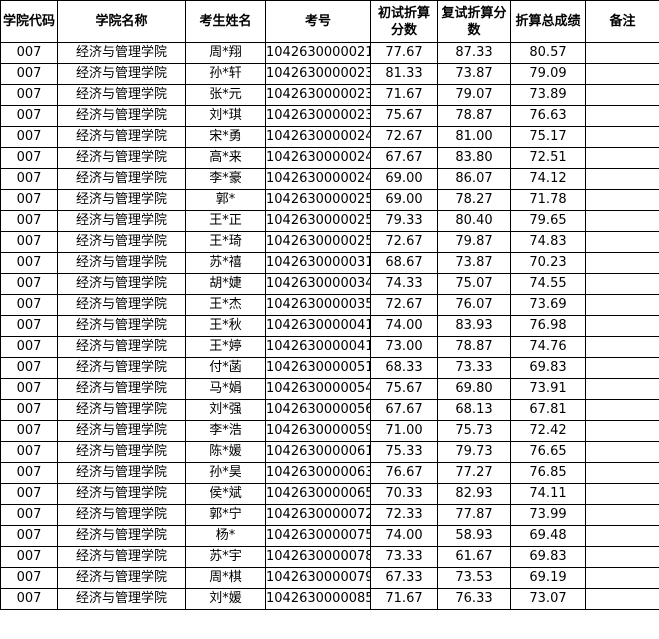 The image size is (659, 639). I want to click on cell-second-score: 73.53, so click(474, 578).